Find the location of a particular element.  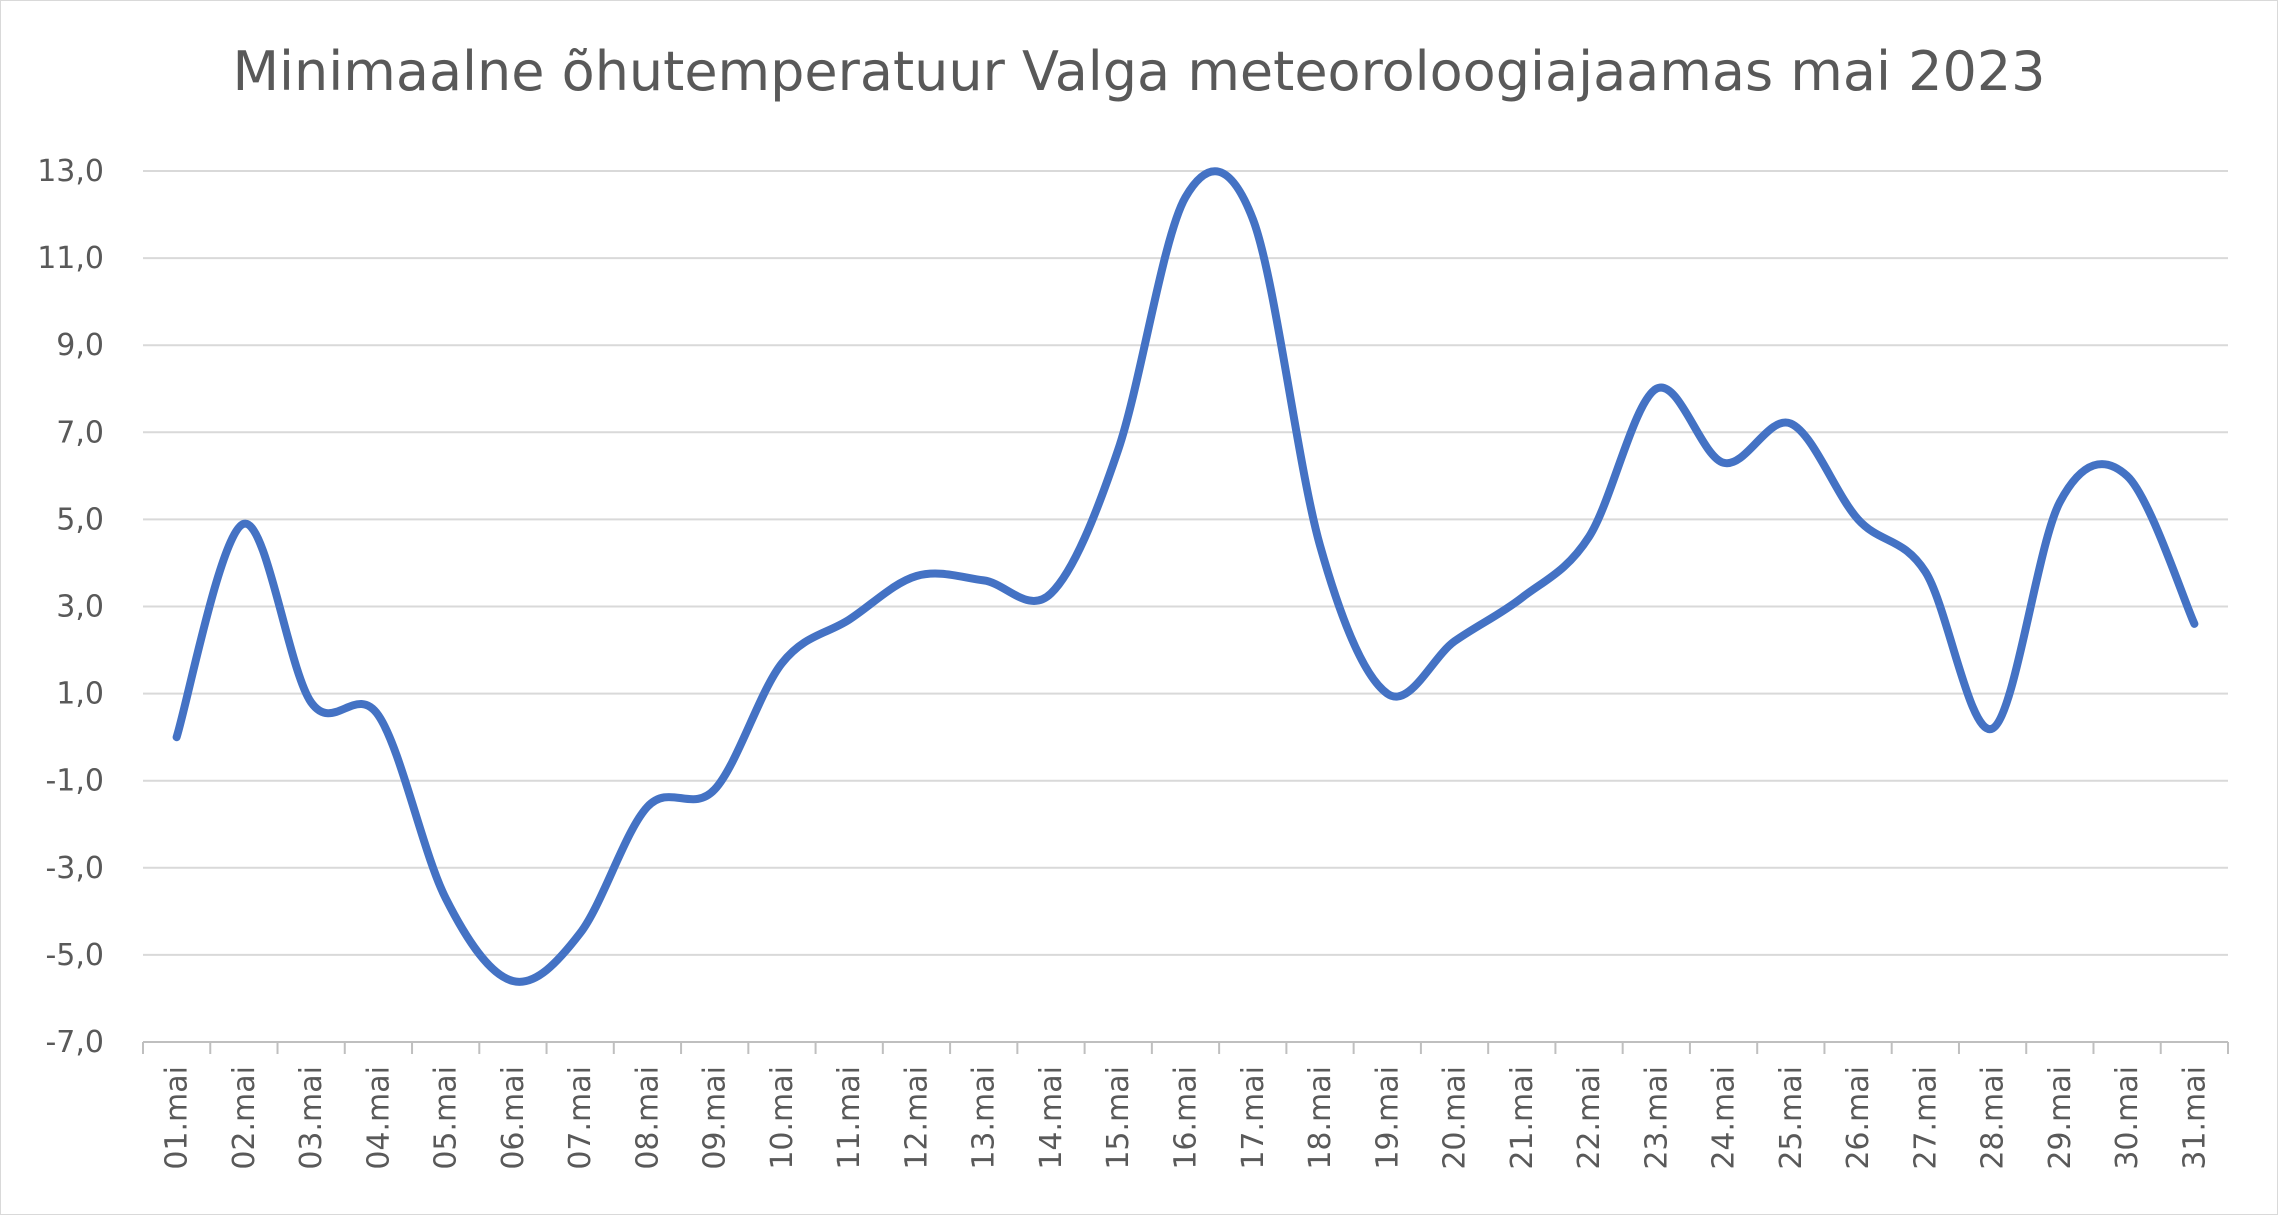

x-tick-label: 15.mai is located at coordinates (1118, 1118).